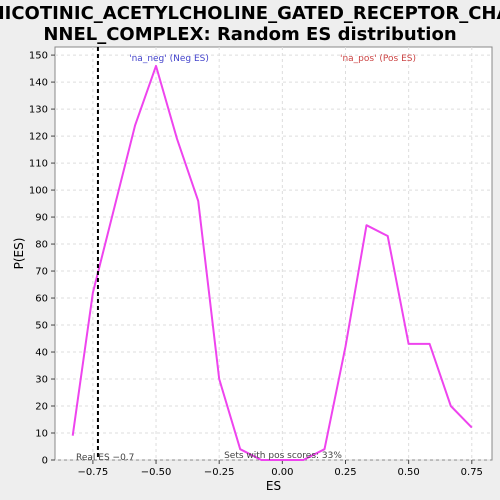 Image resolution: width=500 pixels, height=500 pixels. I want to click on y-tick-label: 80, so click(41, 245).